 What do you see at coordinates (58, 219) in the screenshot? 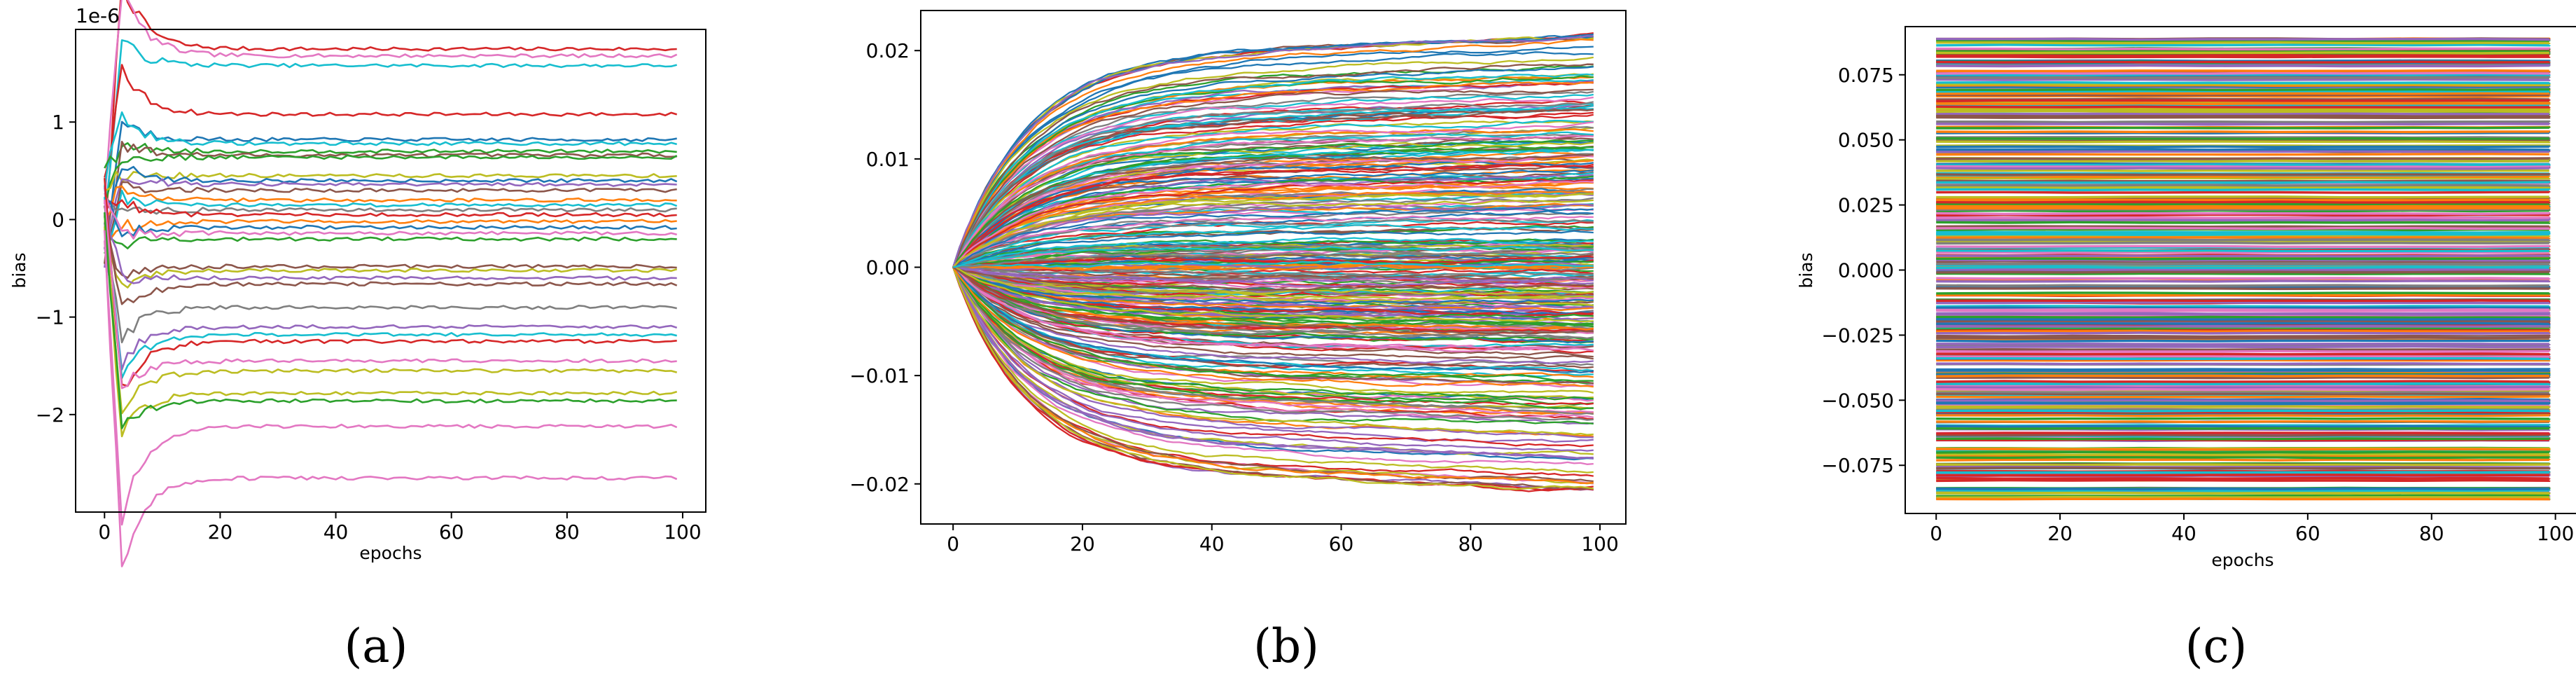
I see `panel-a-y-tick-label: 0` at bounding box center [58, 219].